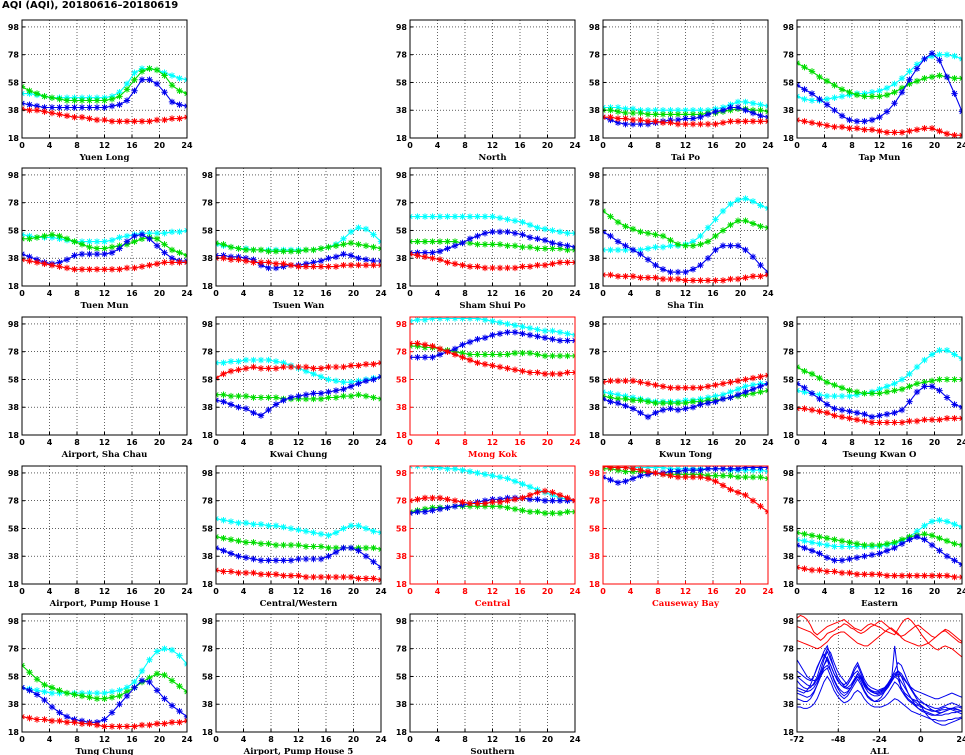 The height and width of the screenshot is (755, 965). I want to click on x-tick-label: -48, so click(838, 739).